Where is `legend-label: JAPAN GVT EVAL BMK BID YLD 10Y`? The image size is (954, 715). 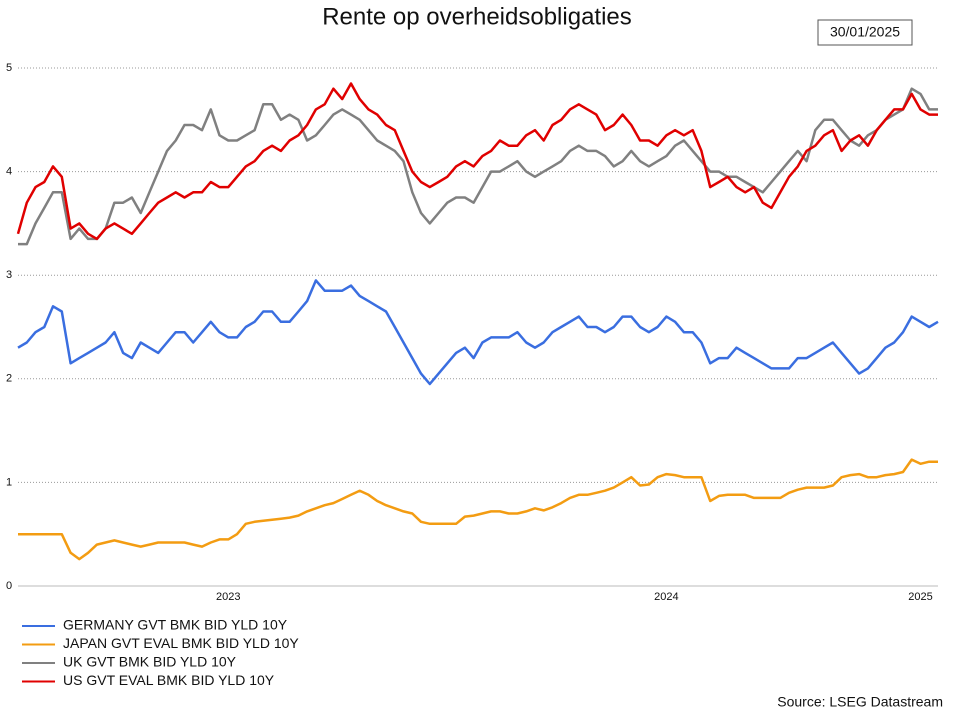
legend-label: JAPAN GVT EVAL BMK BID YLD 10Y is located at coordinates (181, 643).